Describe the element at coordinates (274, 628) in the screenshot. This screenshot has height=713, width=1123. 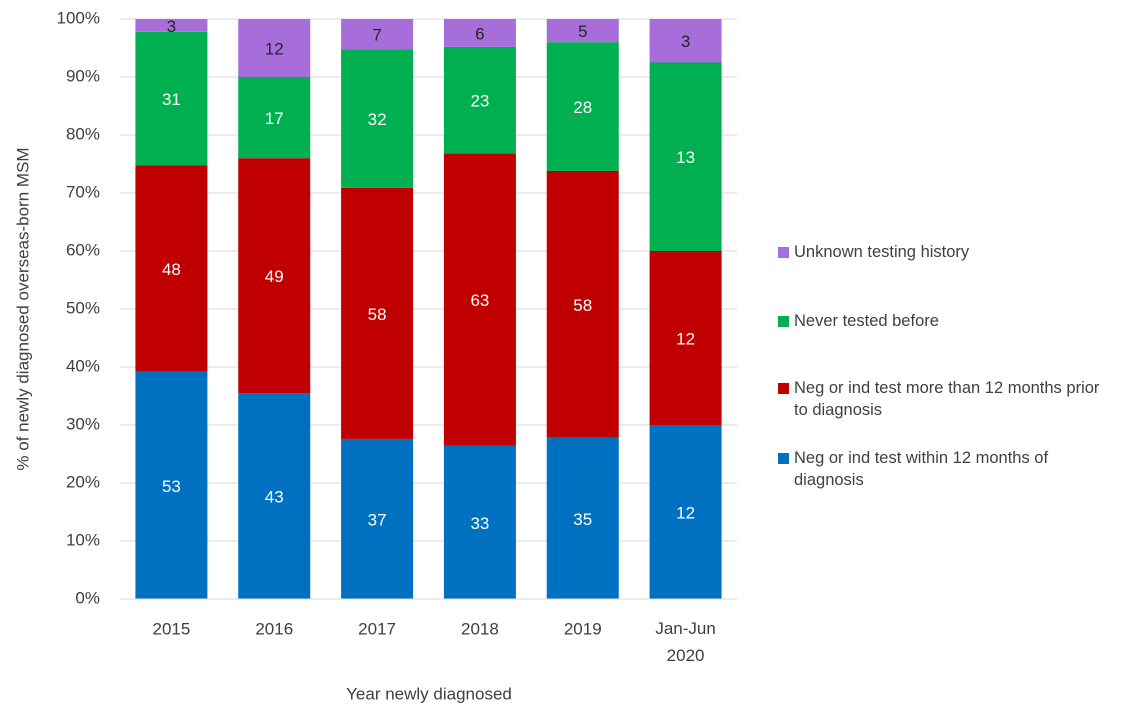
I see `x-tick-label: 2016` at that location.